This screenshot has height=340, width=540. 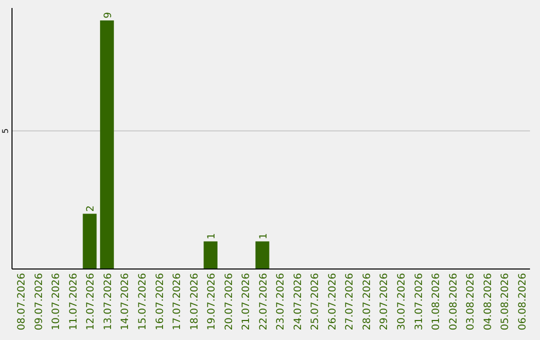 What do you see at coordinates (74, 301) in the screenshot?
I see `x-tick-label: 11.07.2026` at bounding box center [74, 301].